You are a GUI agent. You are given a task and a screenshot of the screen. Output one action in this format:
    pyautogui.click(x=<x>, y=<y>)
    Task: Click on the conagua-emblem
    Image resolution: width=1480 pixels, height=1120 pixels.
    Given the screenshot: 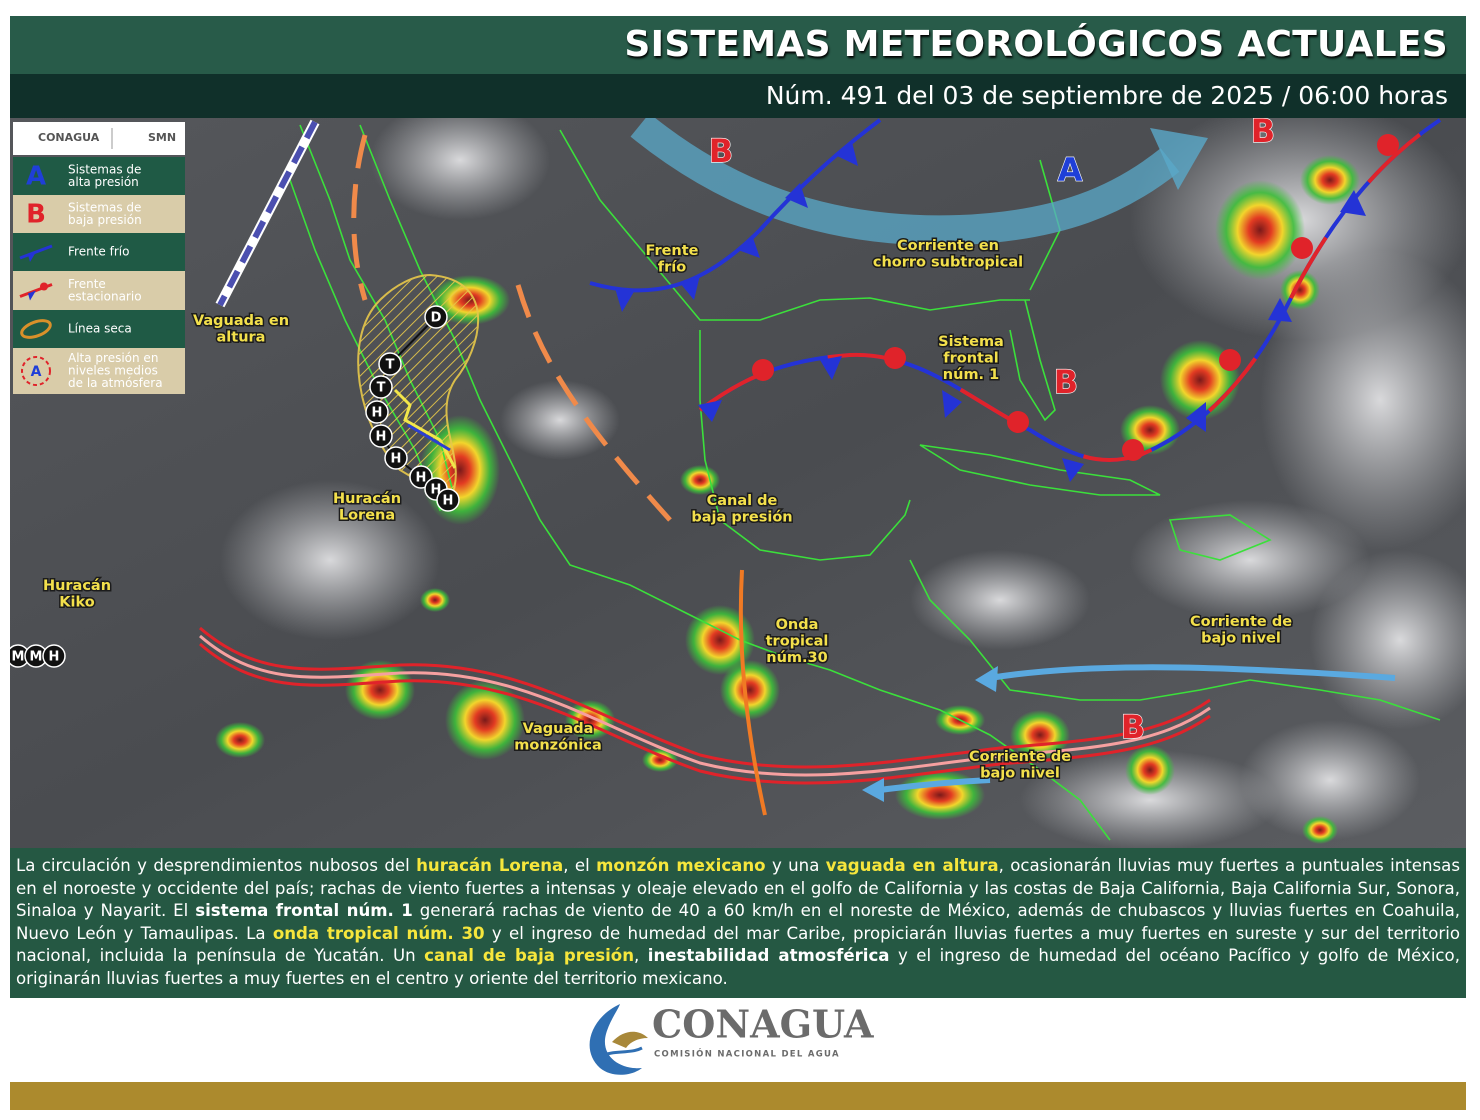 What is the action you would take?
    pyautogui.click(x=618, y=1039)
    